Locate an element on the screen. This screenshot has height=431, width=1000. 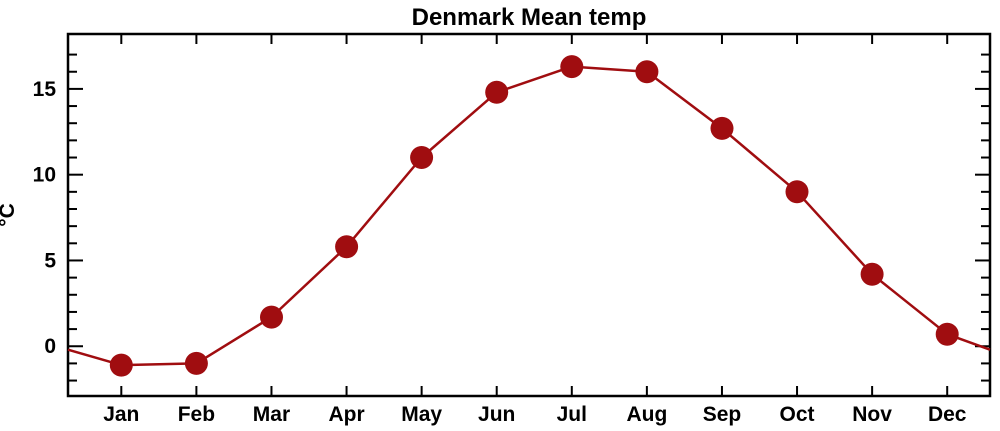
x-tick-label: Sep is located at coordinates (722, 414).